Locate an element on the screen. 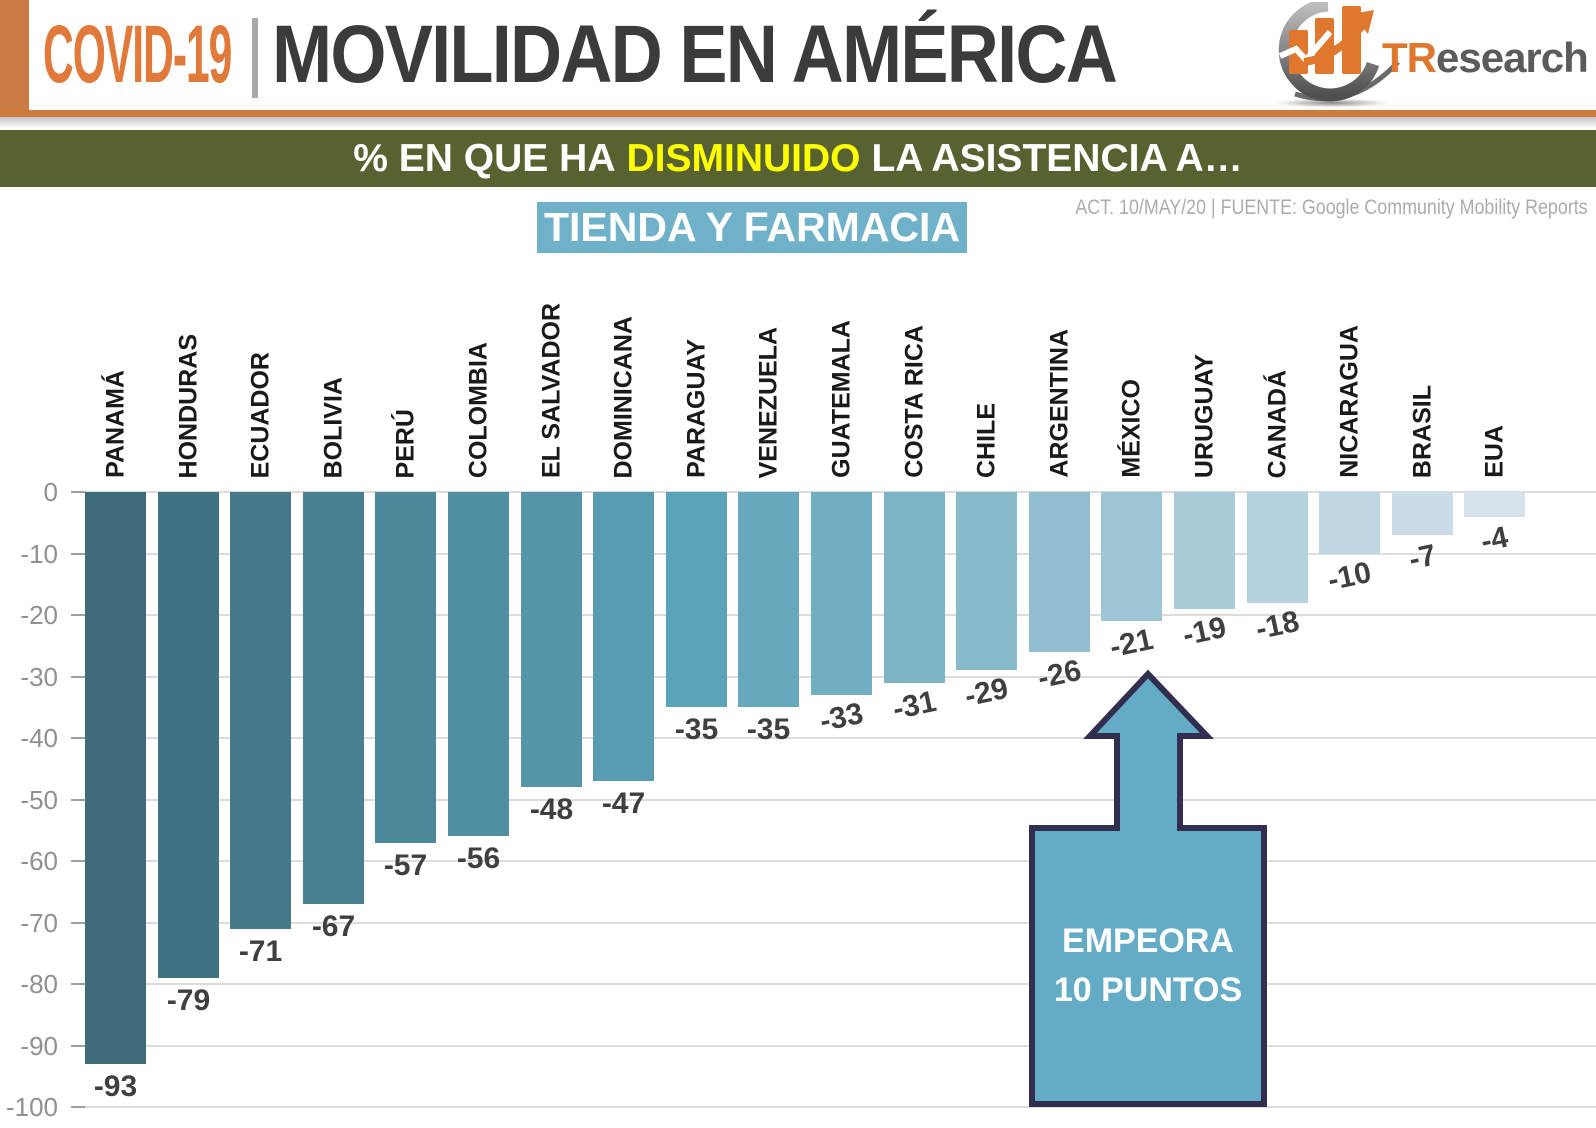  callout-line1: EMPEORA is located at coordinates (1148, 940).